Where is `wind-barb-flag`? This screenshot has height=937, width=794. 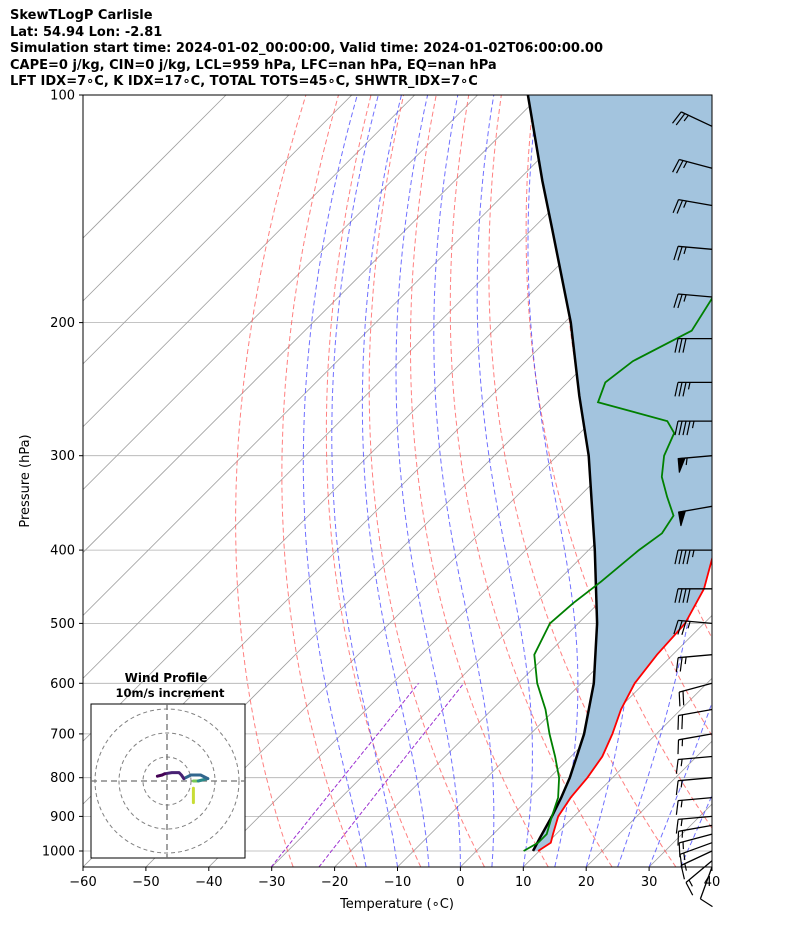
wind-barb-flag is located at coordinates (681, 465).